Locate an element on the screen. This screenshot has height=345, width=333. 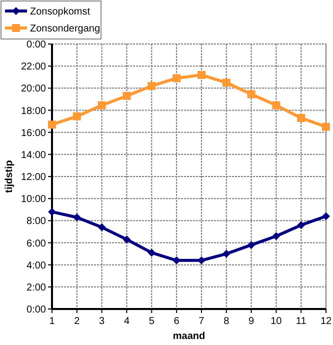
y-tick-label: 6:00 is located at coordinates (36, 244).